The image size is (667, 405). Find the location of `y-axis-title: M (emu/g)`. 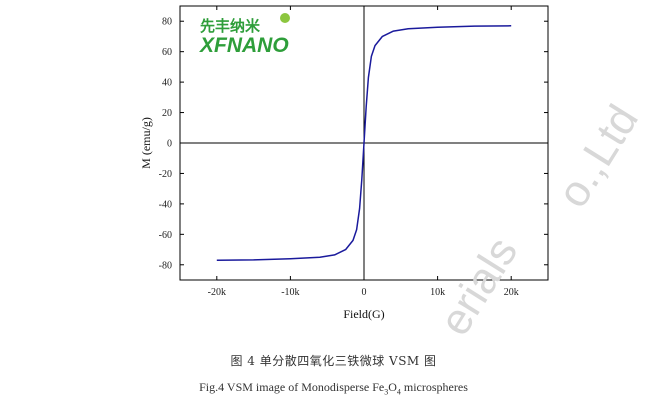

y-axis-title: M (emu/g) is located at coordinates (146, 143).